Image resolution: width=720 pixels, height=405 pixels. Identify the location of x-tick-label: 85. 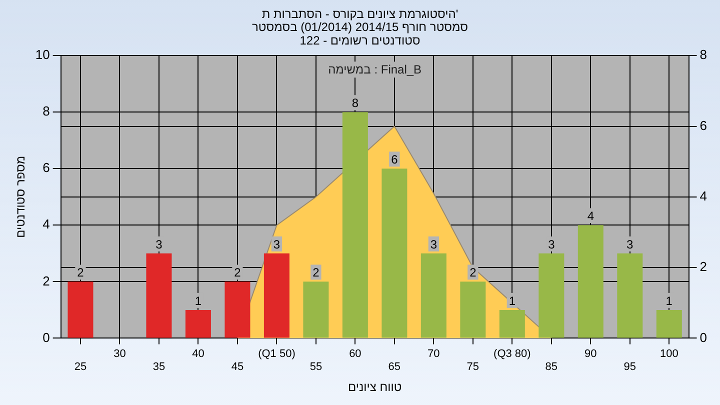
(551, 367).